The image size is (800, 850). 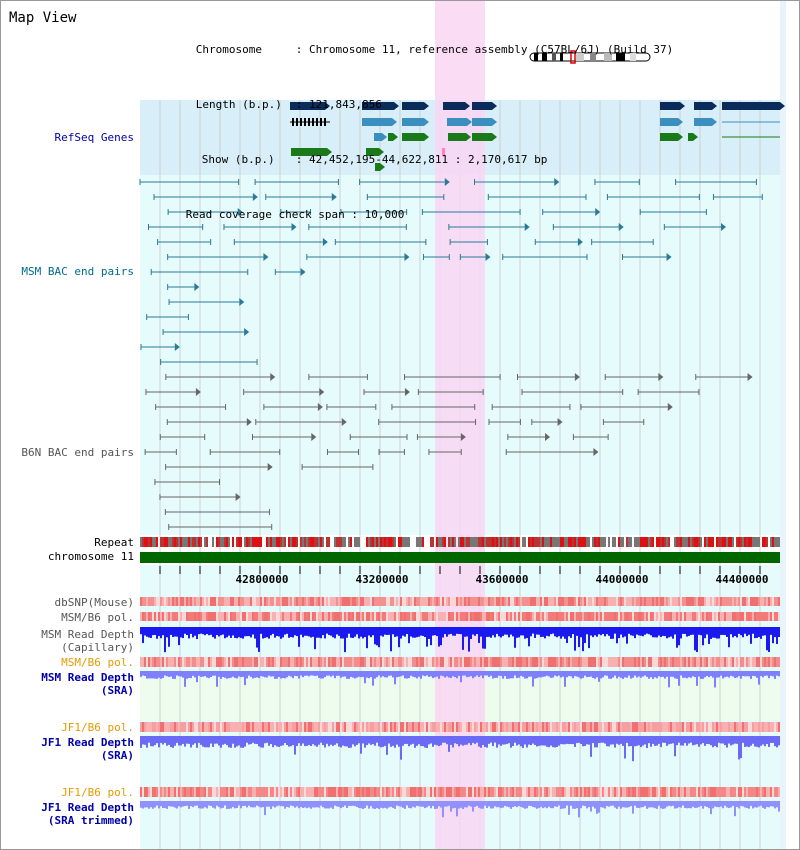 I want to click on track-label-jf1-depth-sra: JF1 Read Depth, so click(x=87, y=742).